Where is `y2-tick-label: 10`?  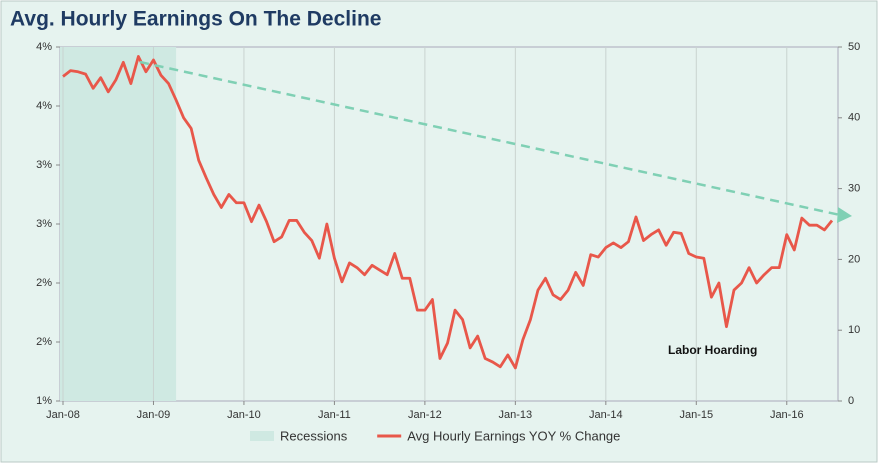 y2-tick-label: 10 is located at coordinates (854, 330).